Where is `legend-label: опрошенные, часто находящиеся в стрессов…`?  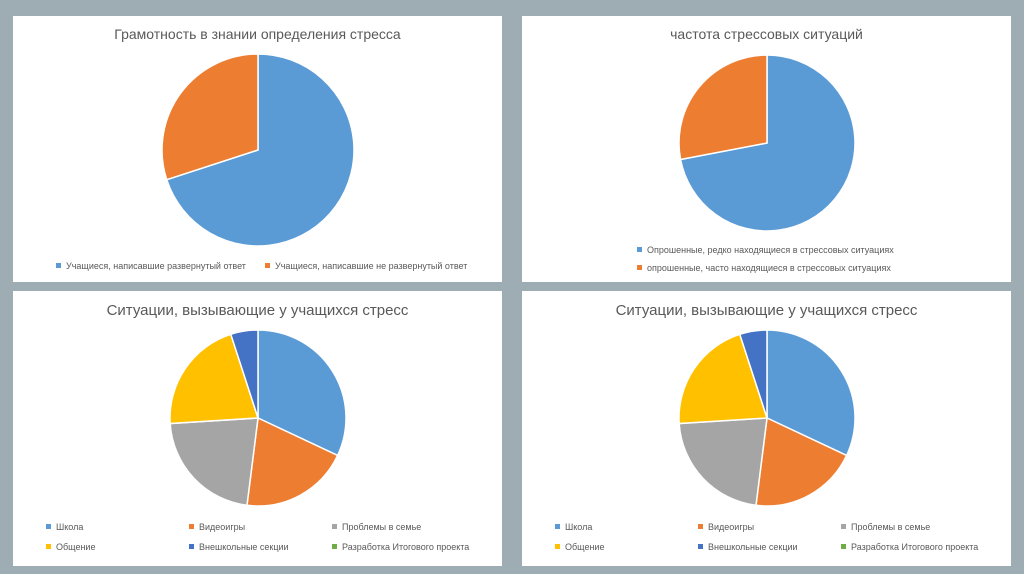
legend-label: опрошенные, часто находящиеся в стрессов… is located at coordinates (769, 268).